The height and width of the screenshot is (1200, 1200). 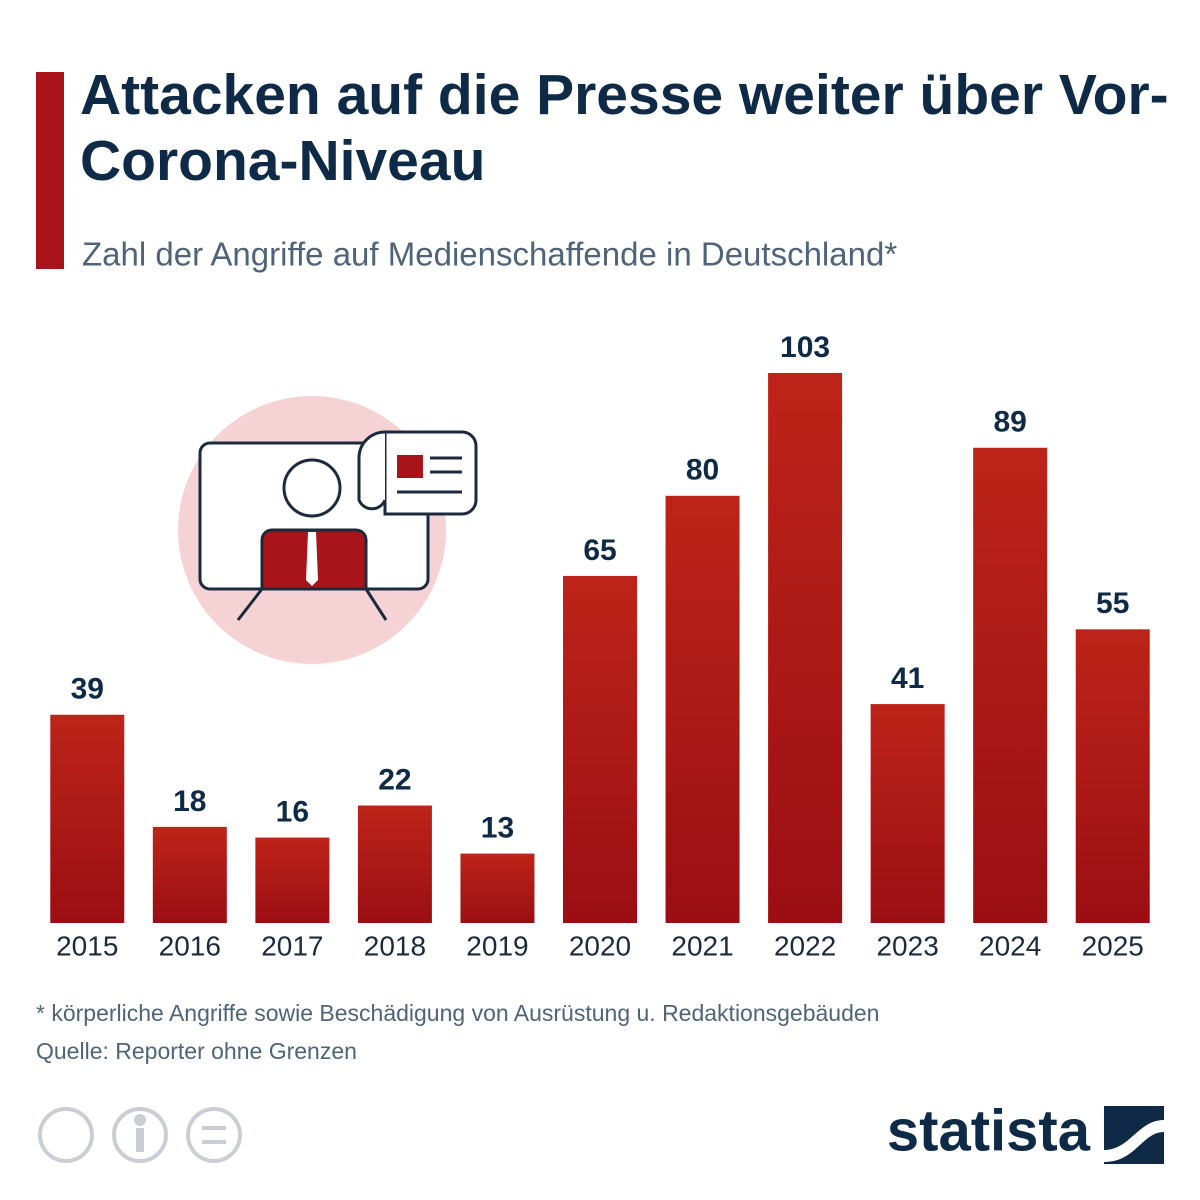 What do you see at coordinates (805, 945) in the screenshot?
I see `x-tick-label: 2022` at bounding box center [805, 945].